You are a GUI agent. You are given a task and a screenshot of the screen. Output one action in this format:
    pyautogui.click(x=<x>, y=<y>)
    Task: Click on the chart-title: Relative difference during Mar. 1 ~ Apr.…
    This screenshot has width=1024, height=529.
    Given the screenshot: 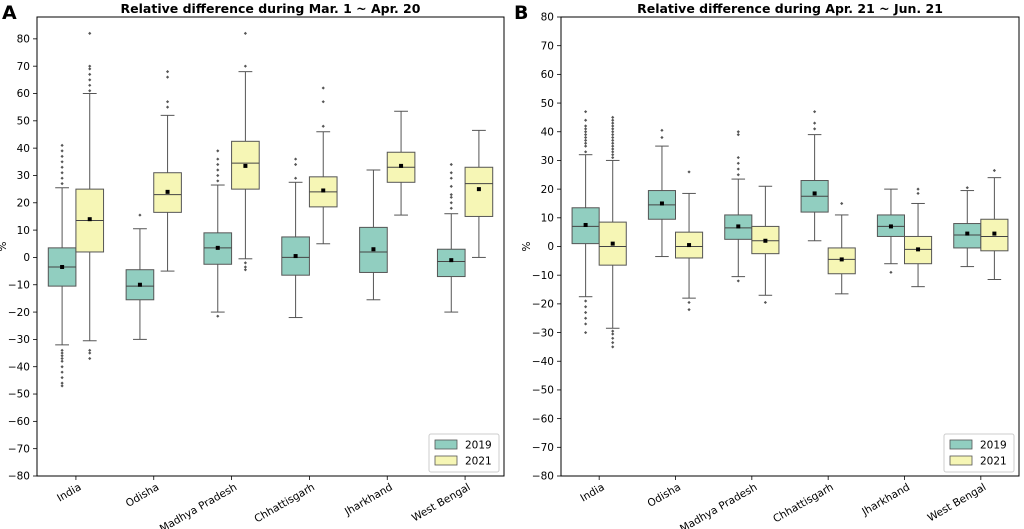 What is the action you would take?
    pyautogui.click(x=271, y=8)
    